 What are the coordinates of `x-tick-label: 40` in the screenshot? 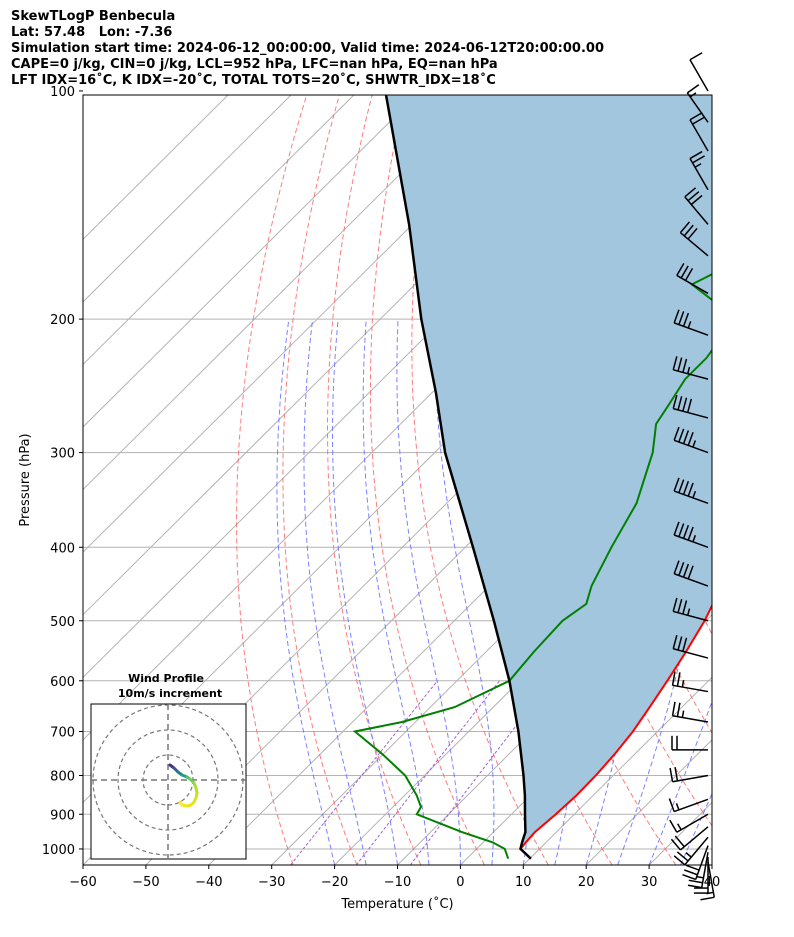 It's located at (712, 882).